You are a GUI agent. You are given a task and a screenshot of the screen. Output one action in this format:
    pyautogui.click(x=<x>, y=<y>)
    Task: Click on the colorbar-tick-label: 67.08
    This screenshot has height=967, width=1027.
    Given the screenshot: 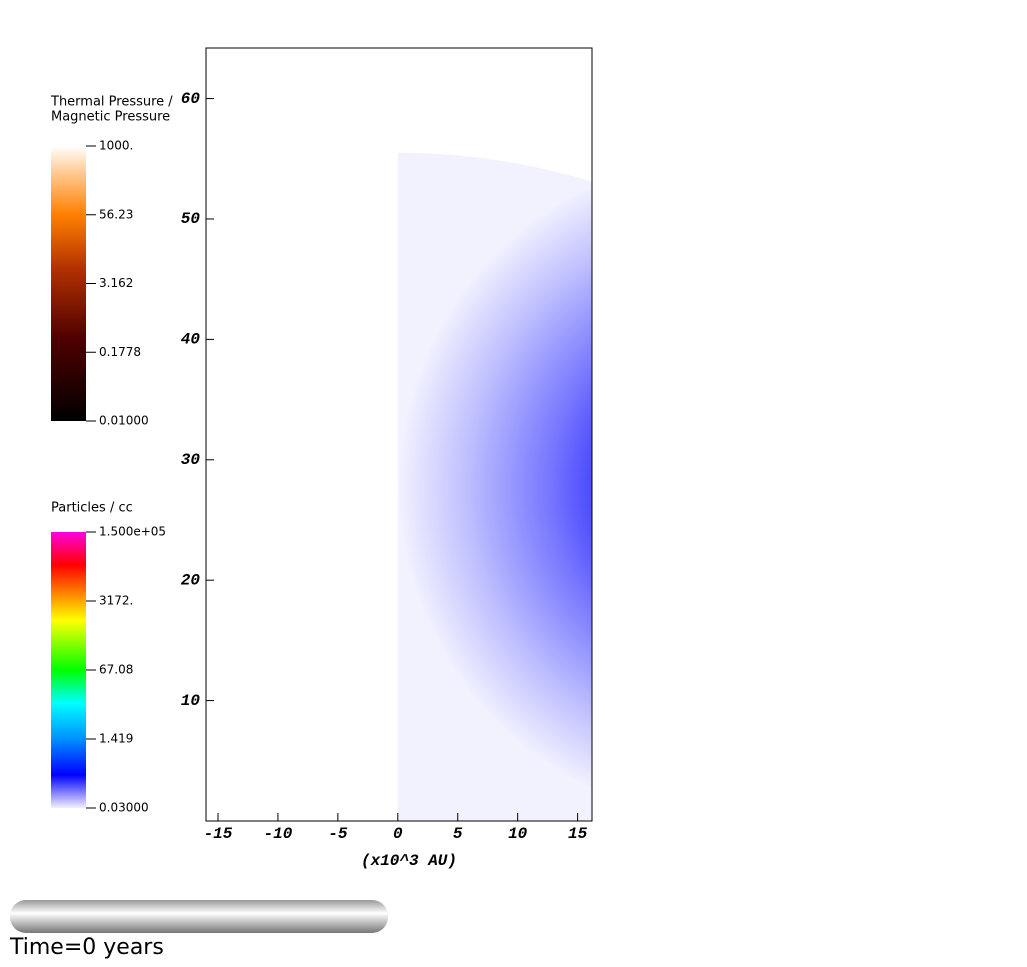 What is the action you would take?
    pyautogui.click(x=116, y=670)
    